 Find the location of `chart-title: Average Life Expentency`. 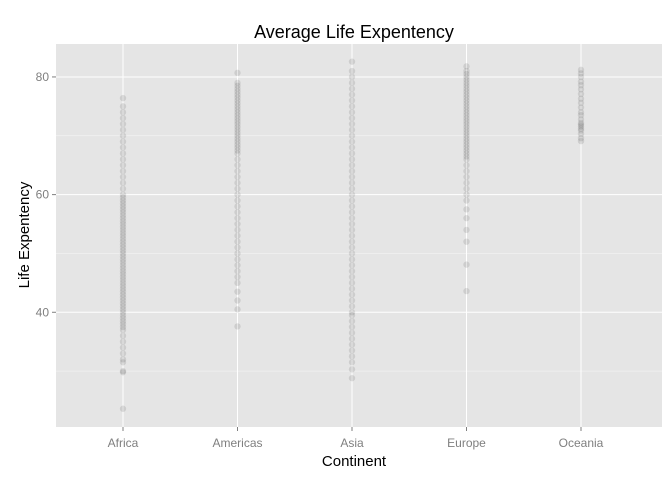

chart-title: Average Life Expentency is located at coordinates (354, 32).